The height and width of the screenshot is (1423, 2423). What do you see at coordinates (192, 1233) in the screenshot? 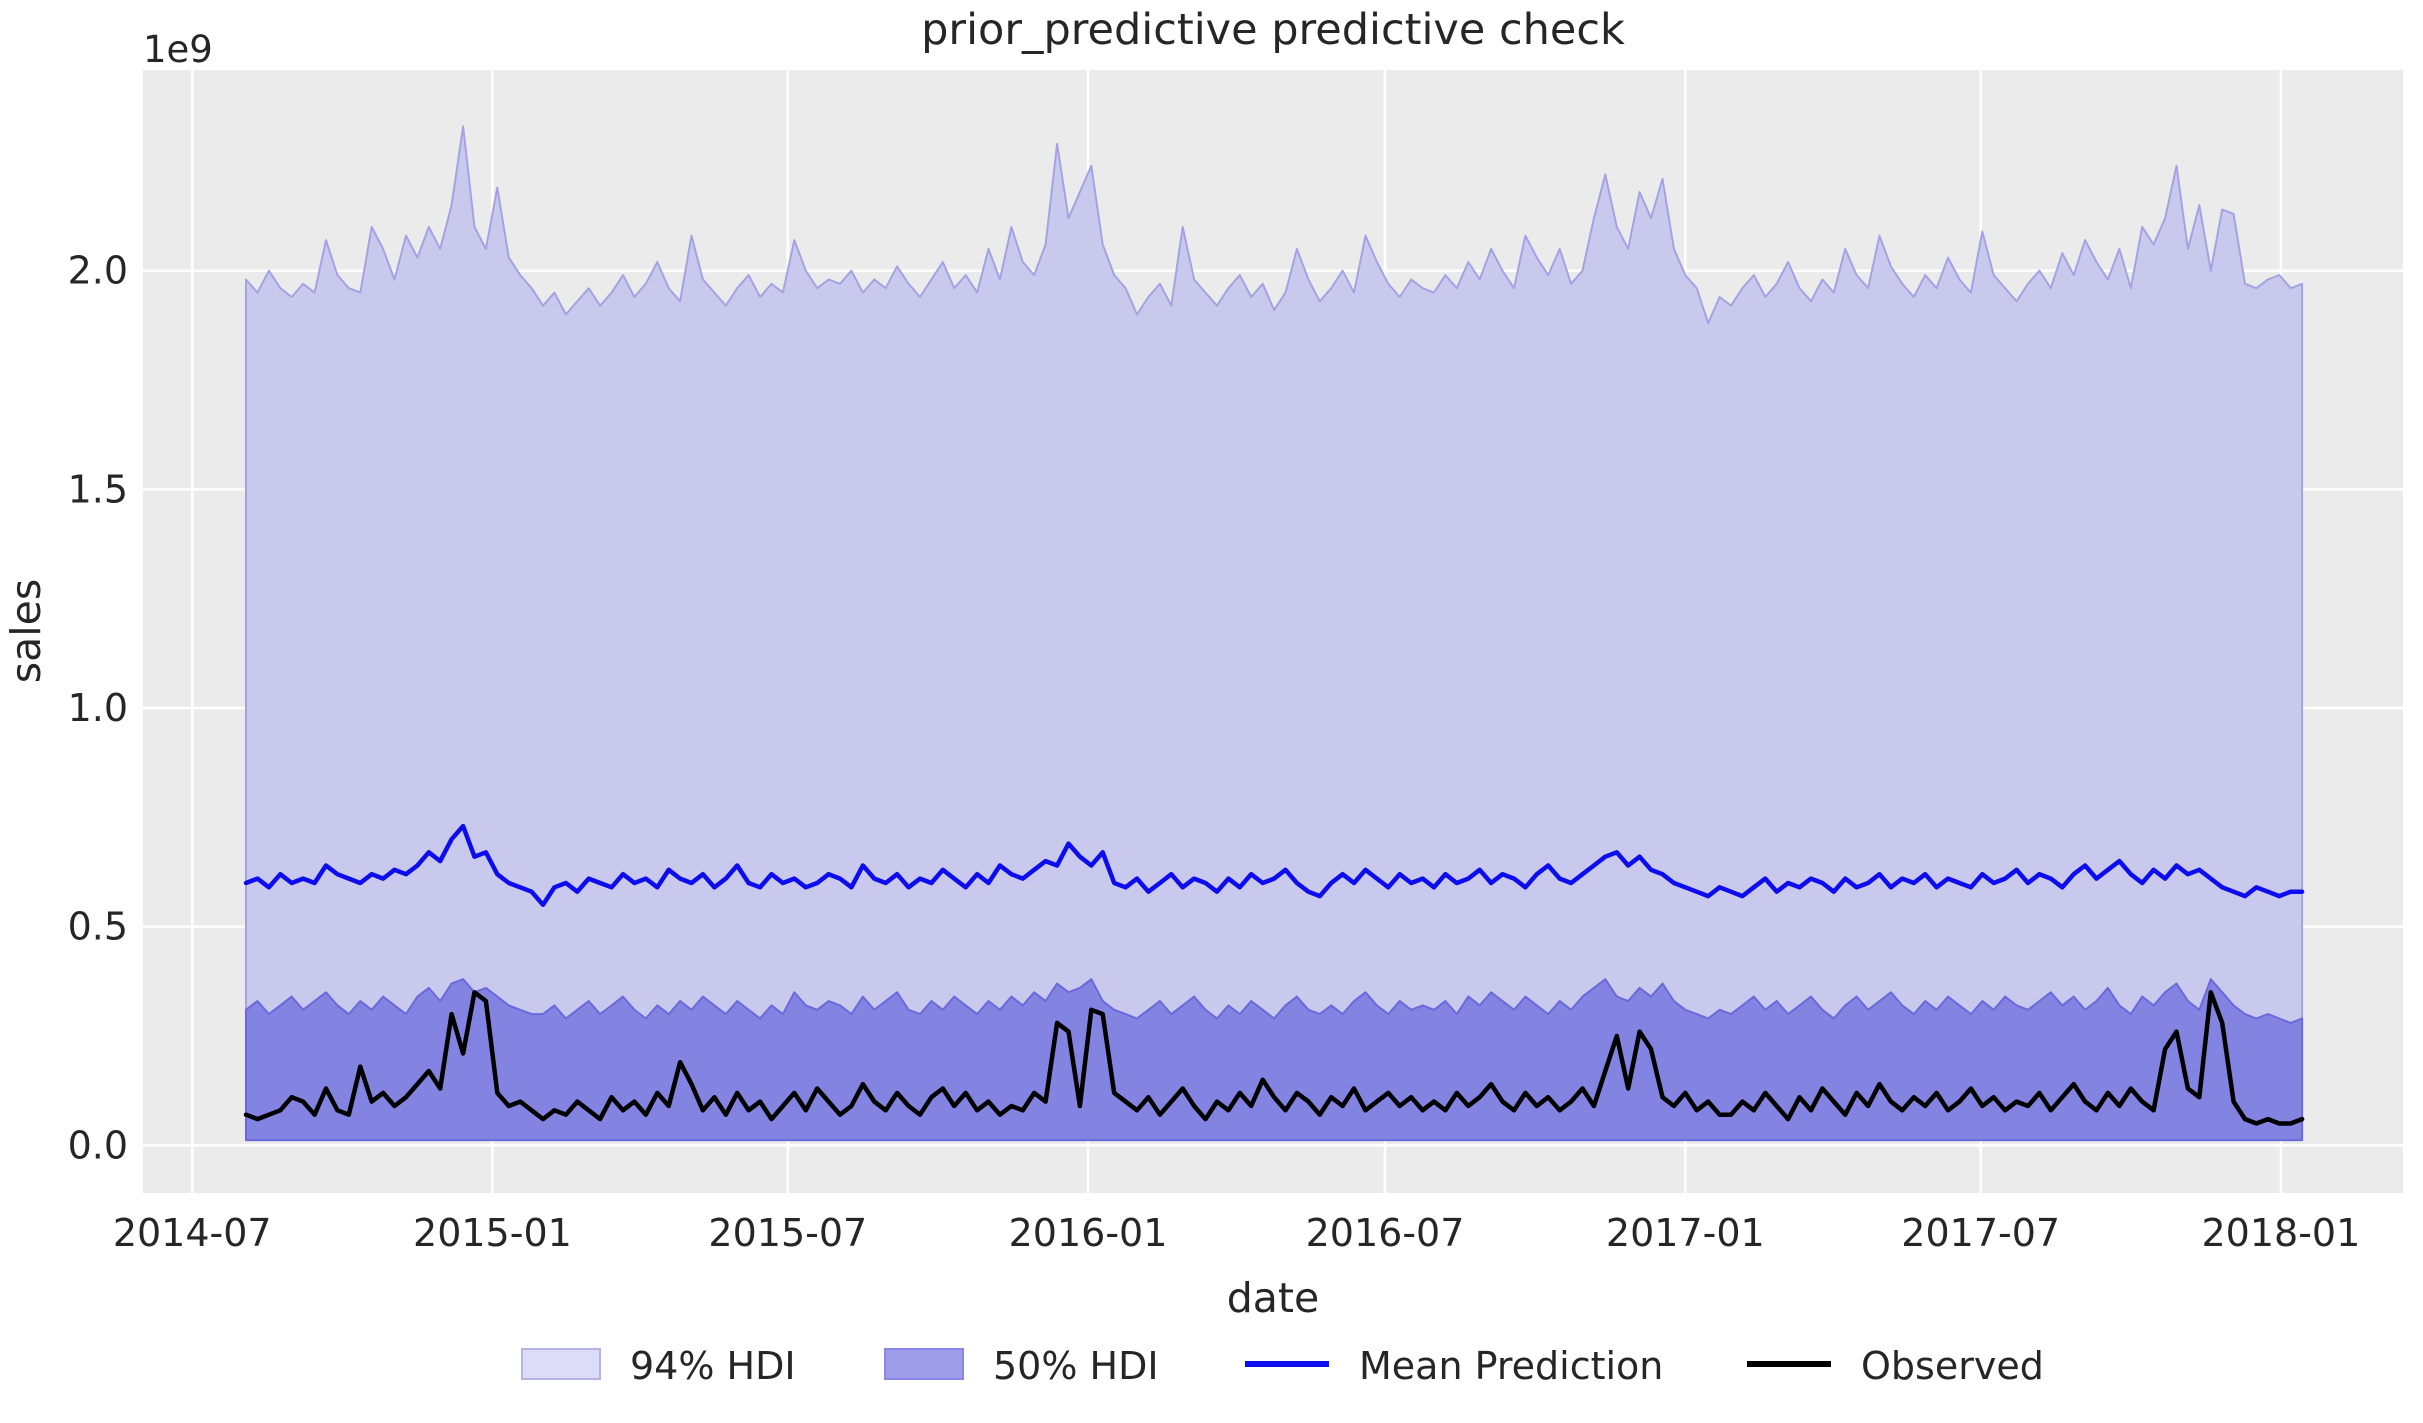
I see `x-tick-label: 2014-07` at bounding box center [192, 1233].